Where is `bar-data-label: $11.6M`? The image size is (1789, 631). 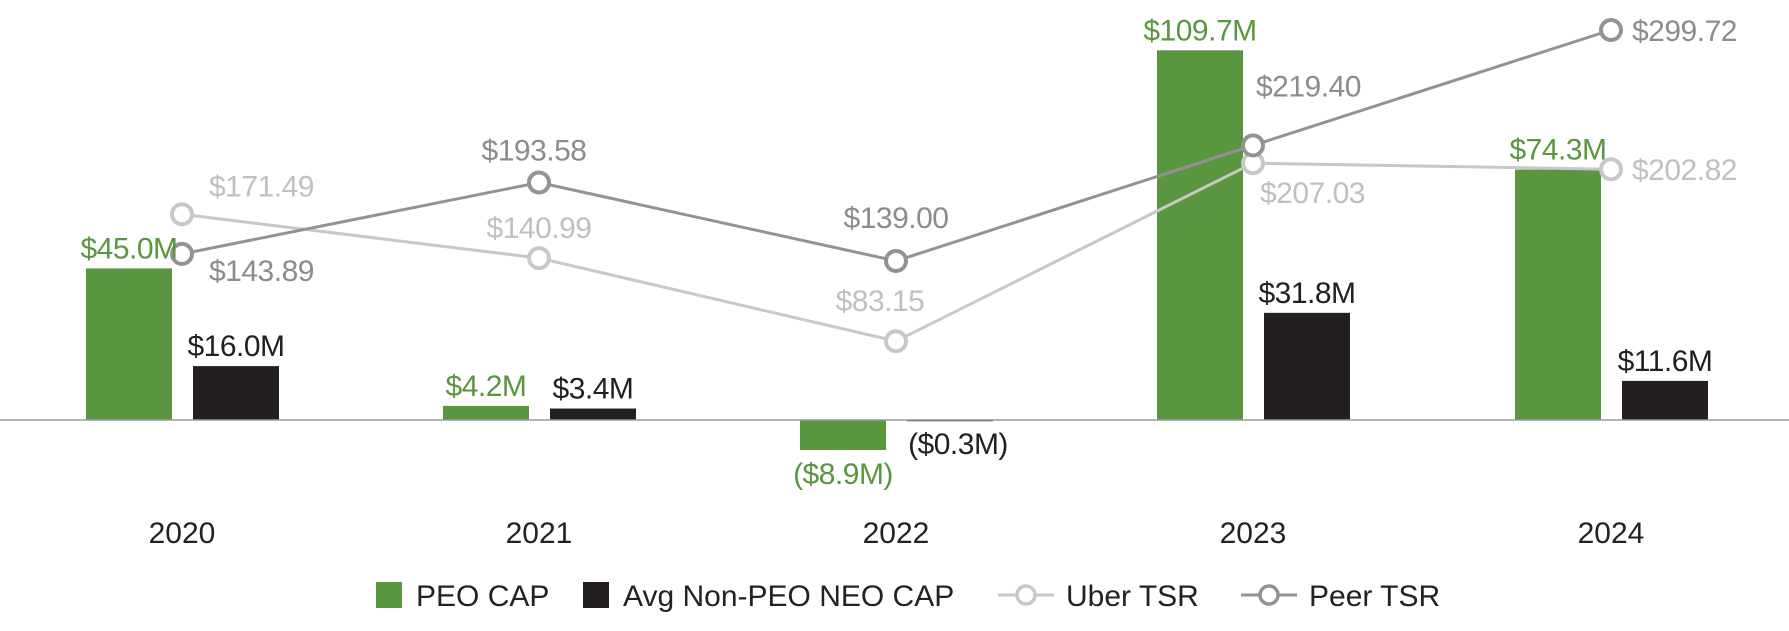 bar-data-label: $11.6M is located at coordinates (1665, 361).